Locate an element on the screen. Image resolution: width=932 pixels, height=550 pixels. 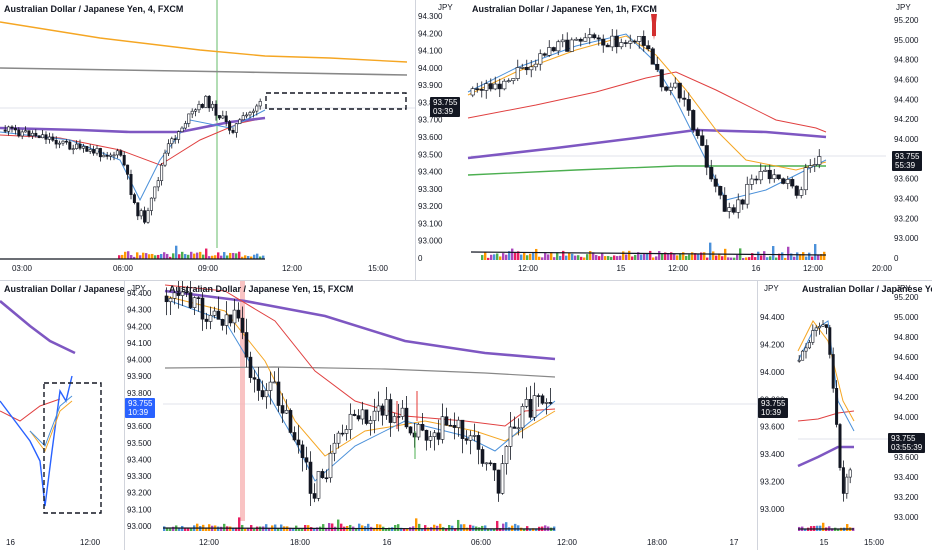
time-axis-tick: 20:00 is located at coordinates (882, 268).